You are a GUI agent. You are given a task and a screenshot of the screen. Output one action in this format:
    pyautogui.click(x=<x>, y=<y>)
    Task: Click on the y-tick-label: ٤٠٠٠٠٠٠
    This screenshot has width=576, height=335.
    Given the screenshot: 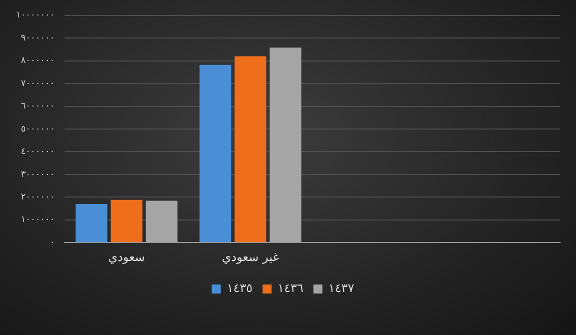 What is the action you would take?
    pyautogui.click(x=37, y=152)
    